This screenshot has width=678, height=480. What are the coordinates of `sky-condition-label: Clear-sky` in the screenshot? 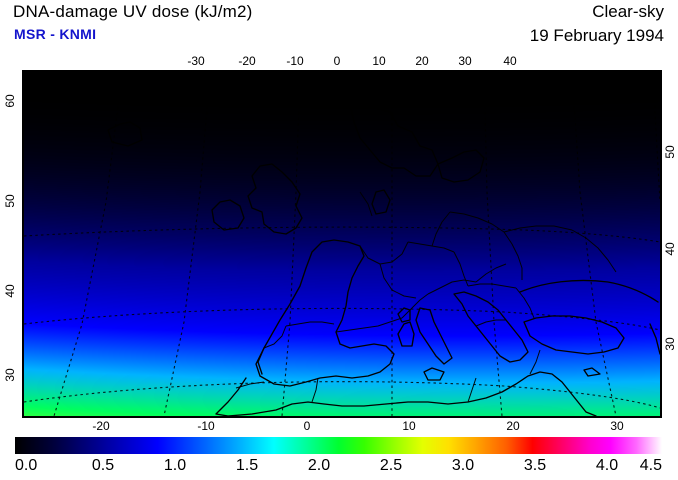 It's located at (628, 11).